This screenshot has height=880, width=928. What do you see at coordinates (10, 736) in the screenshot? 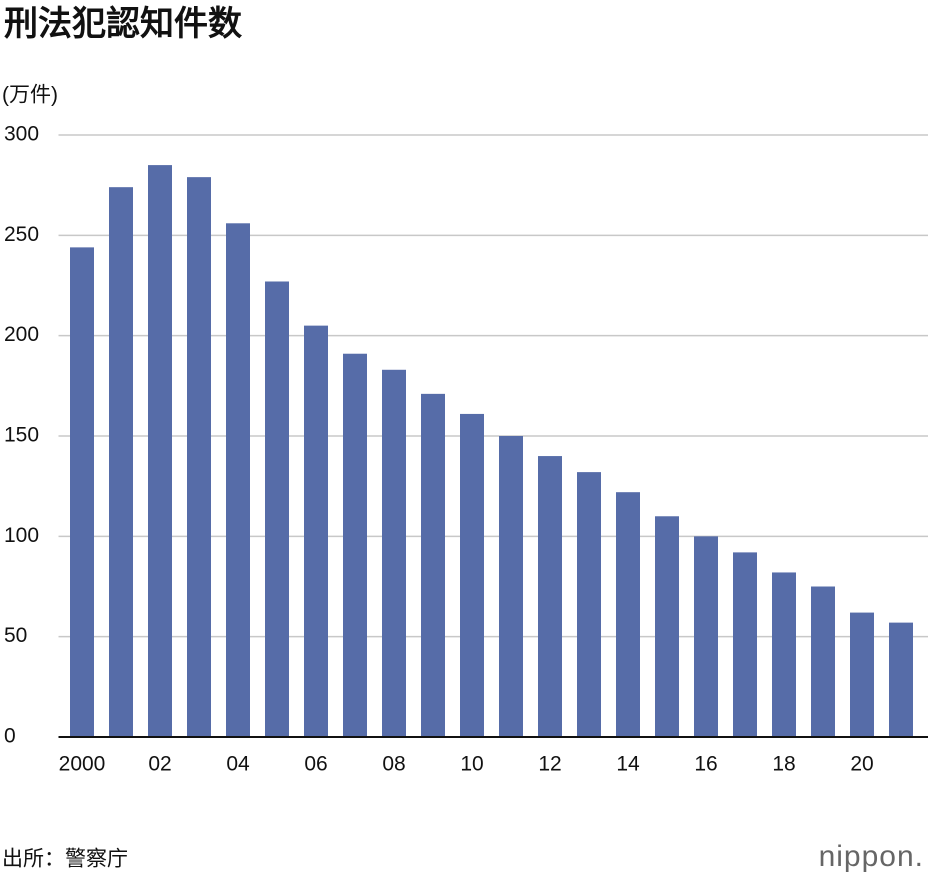
I see `y-tick-label: 0` at bounding box center [10, 736].